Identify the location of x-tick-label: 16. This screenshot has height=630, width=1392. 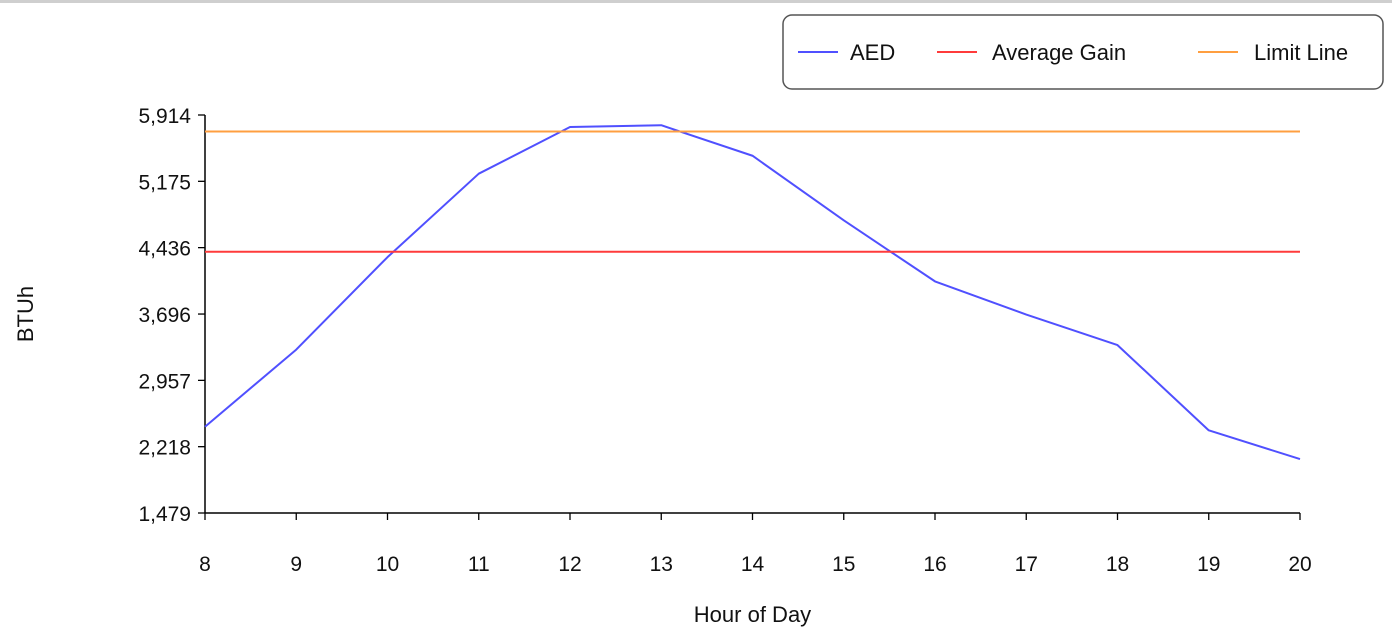
(934, 564).